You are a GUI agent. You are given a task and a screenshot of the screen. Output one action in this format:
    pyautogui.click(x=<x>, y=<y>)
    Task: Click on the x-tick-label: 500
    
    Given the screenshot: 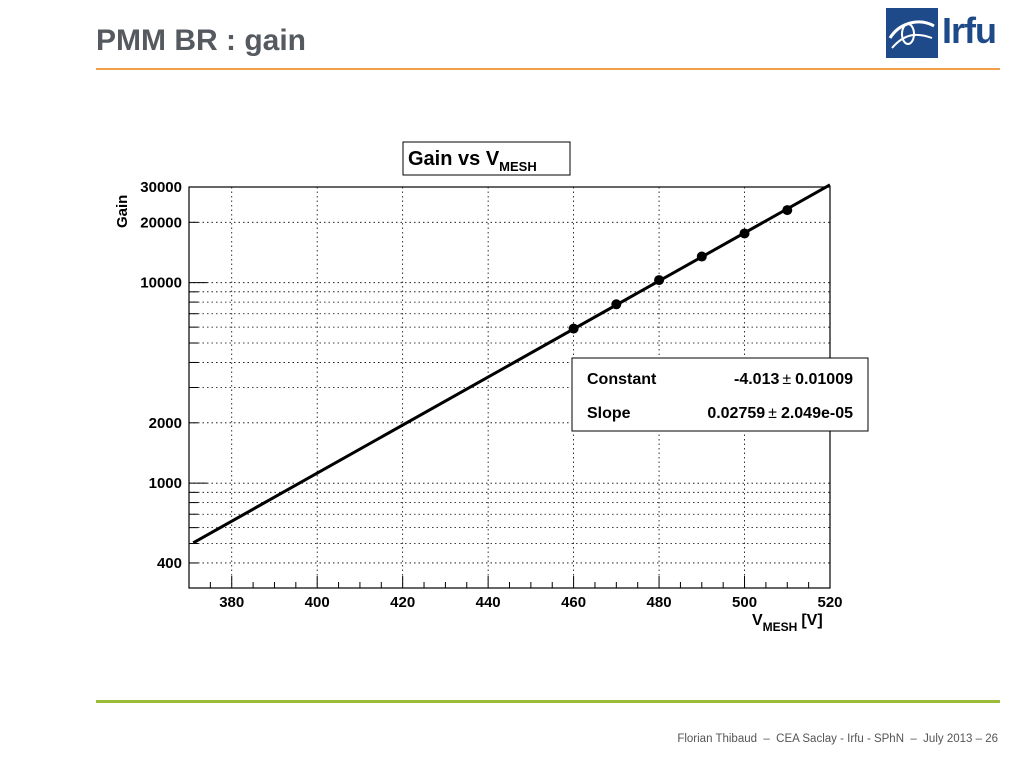 What is the action you would take?
    pyautogui.click(x=744, y=602)
    